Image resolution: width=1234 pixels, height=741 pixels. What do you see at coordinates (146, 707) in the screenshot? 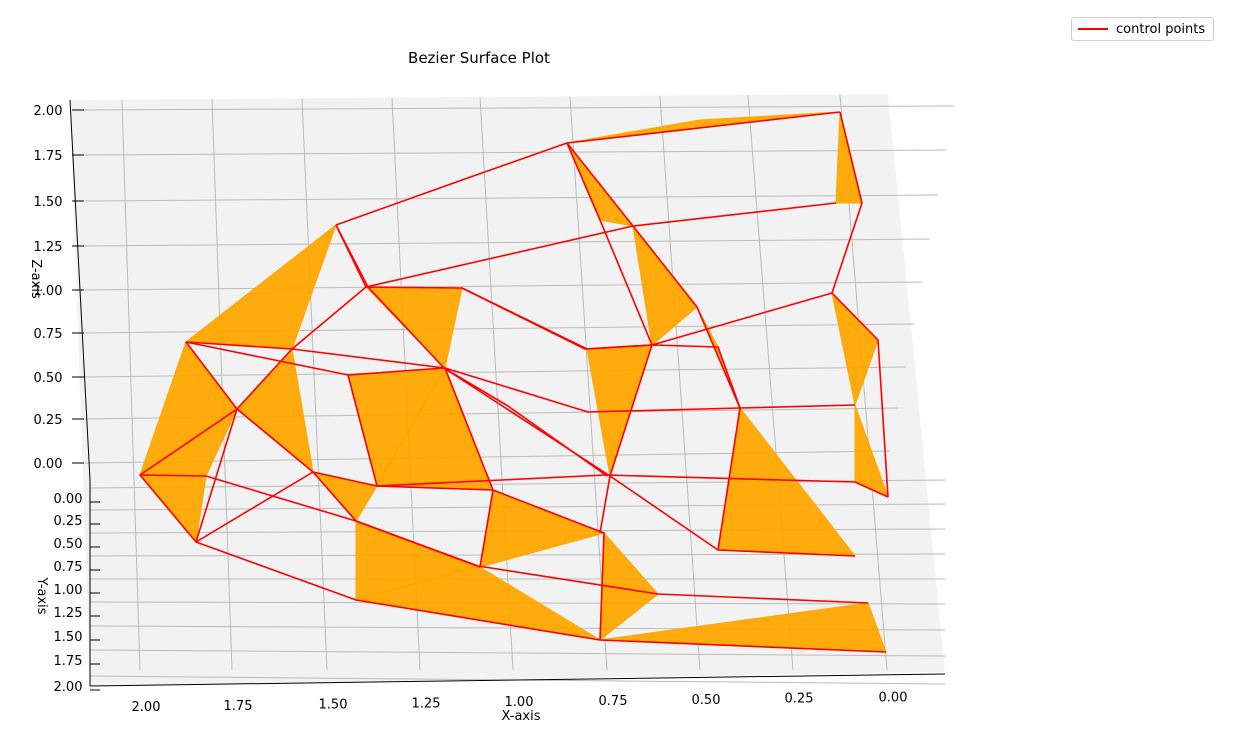
I see `x-tick-label: 2.00` at bounding box center [146, 707].